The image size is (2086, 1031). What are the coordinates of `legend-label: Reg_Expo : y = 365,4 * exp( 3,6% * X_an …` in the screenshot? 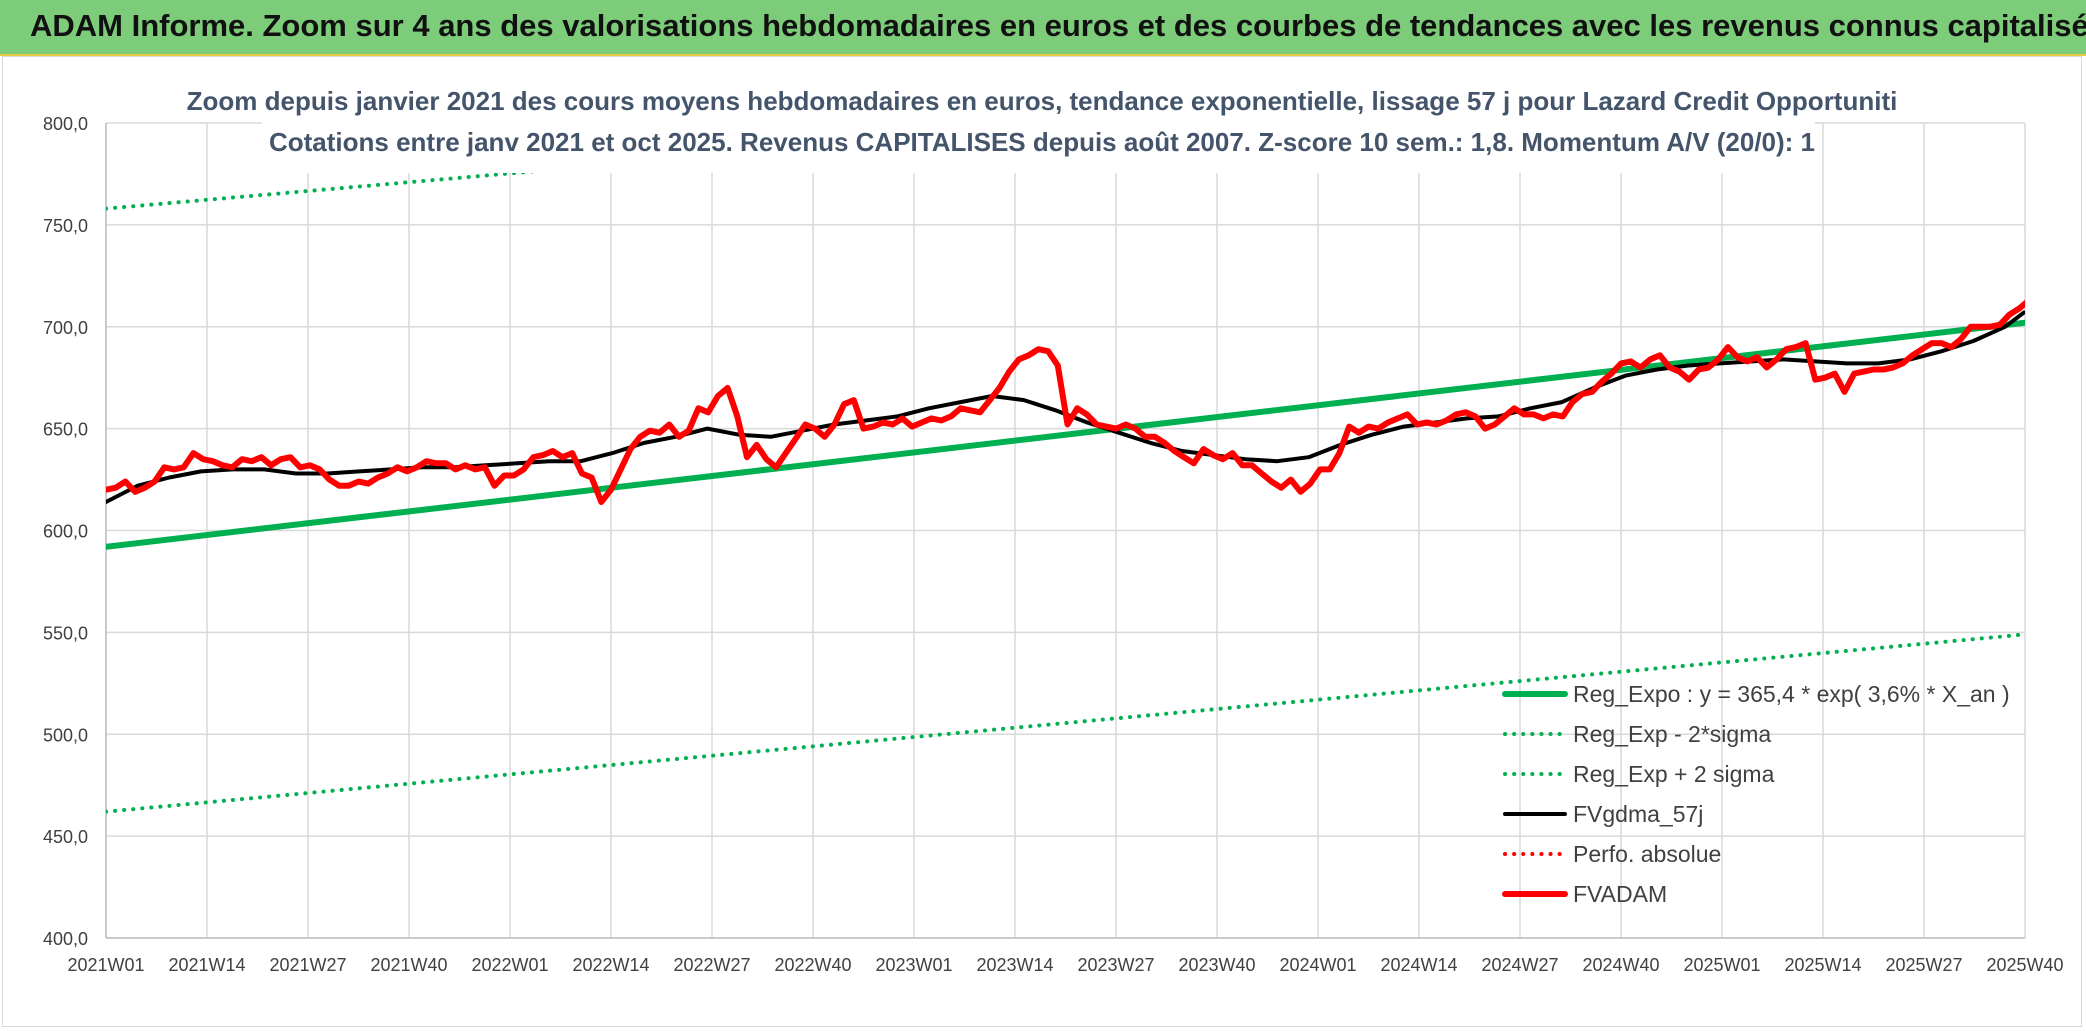 It's located at (1791, 694).